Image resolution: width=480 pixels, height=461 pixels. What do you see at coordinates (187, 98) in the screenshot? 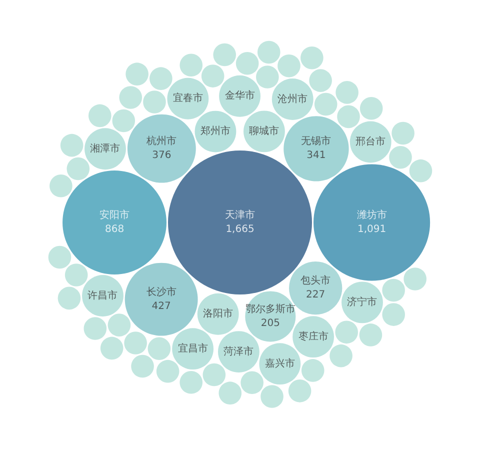
I see `category-label: 宜春市` at bounding box center [187, 98].